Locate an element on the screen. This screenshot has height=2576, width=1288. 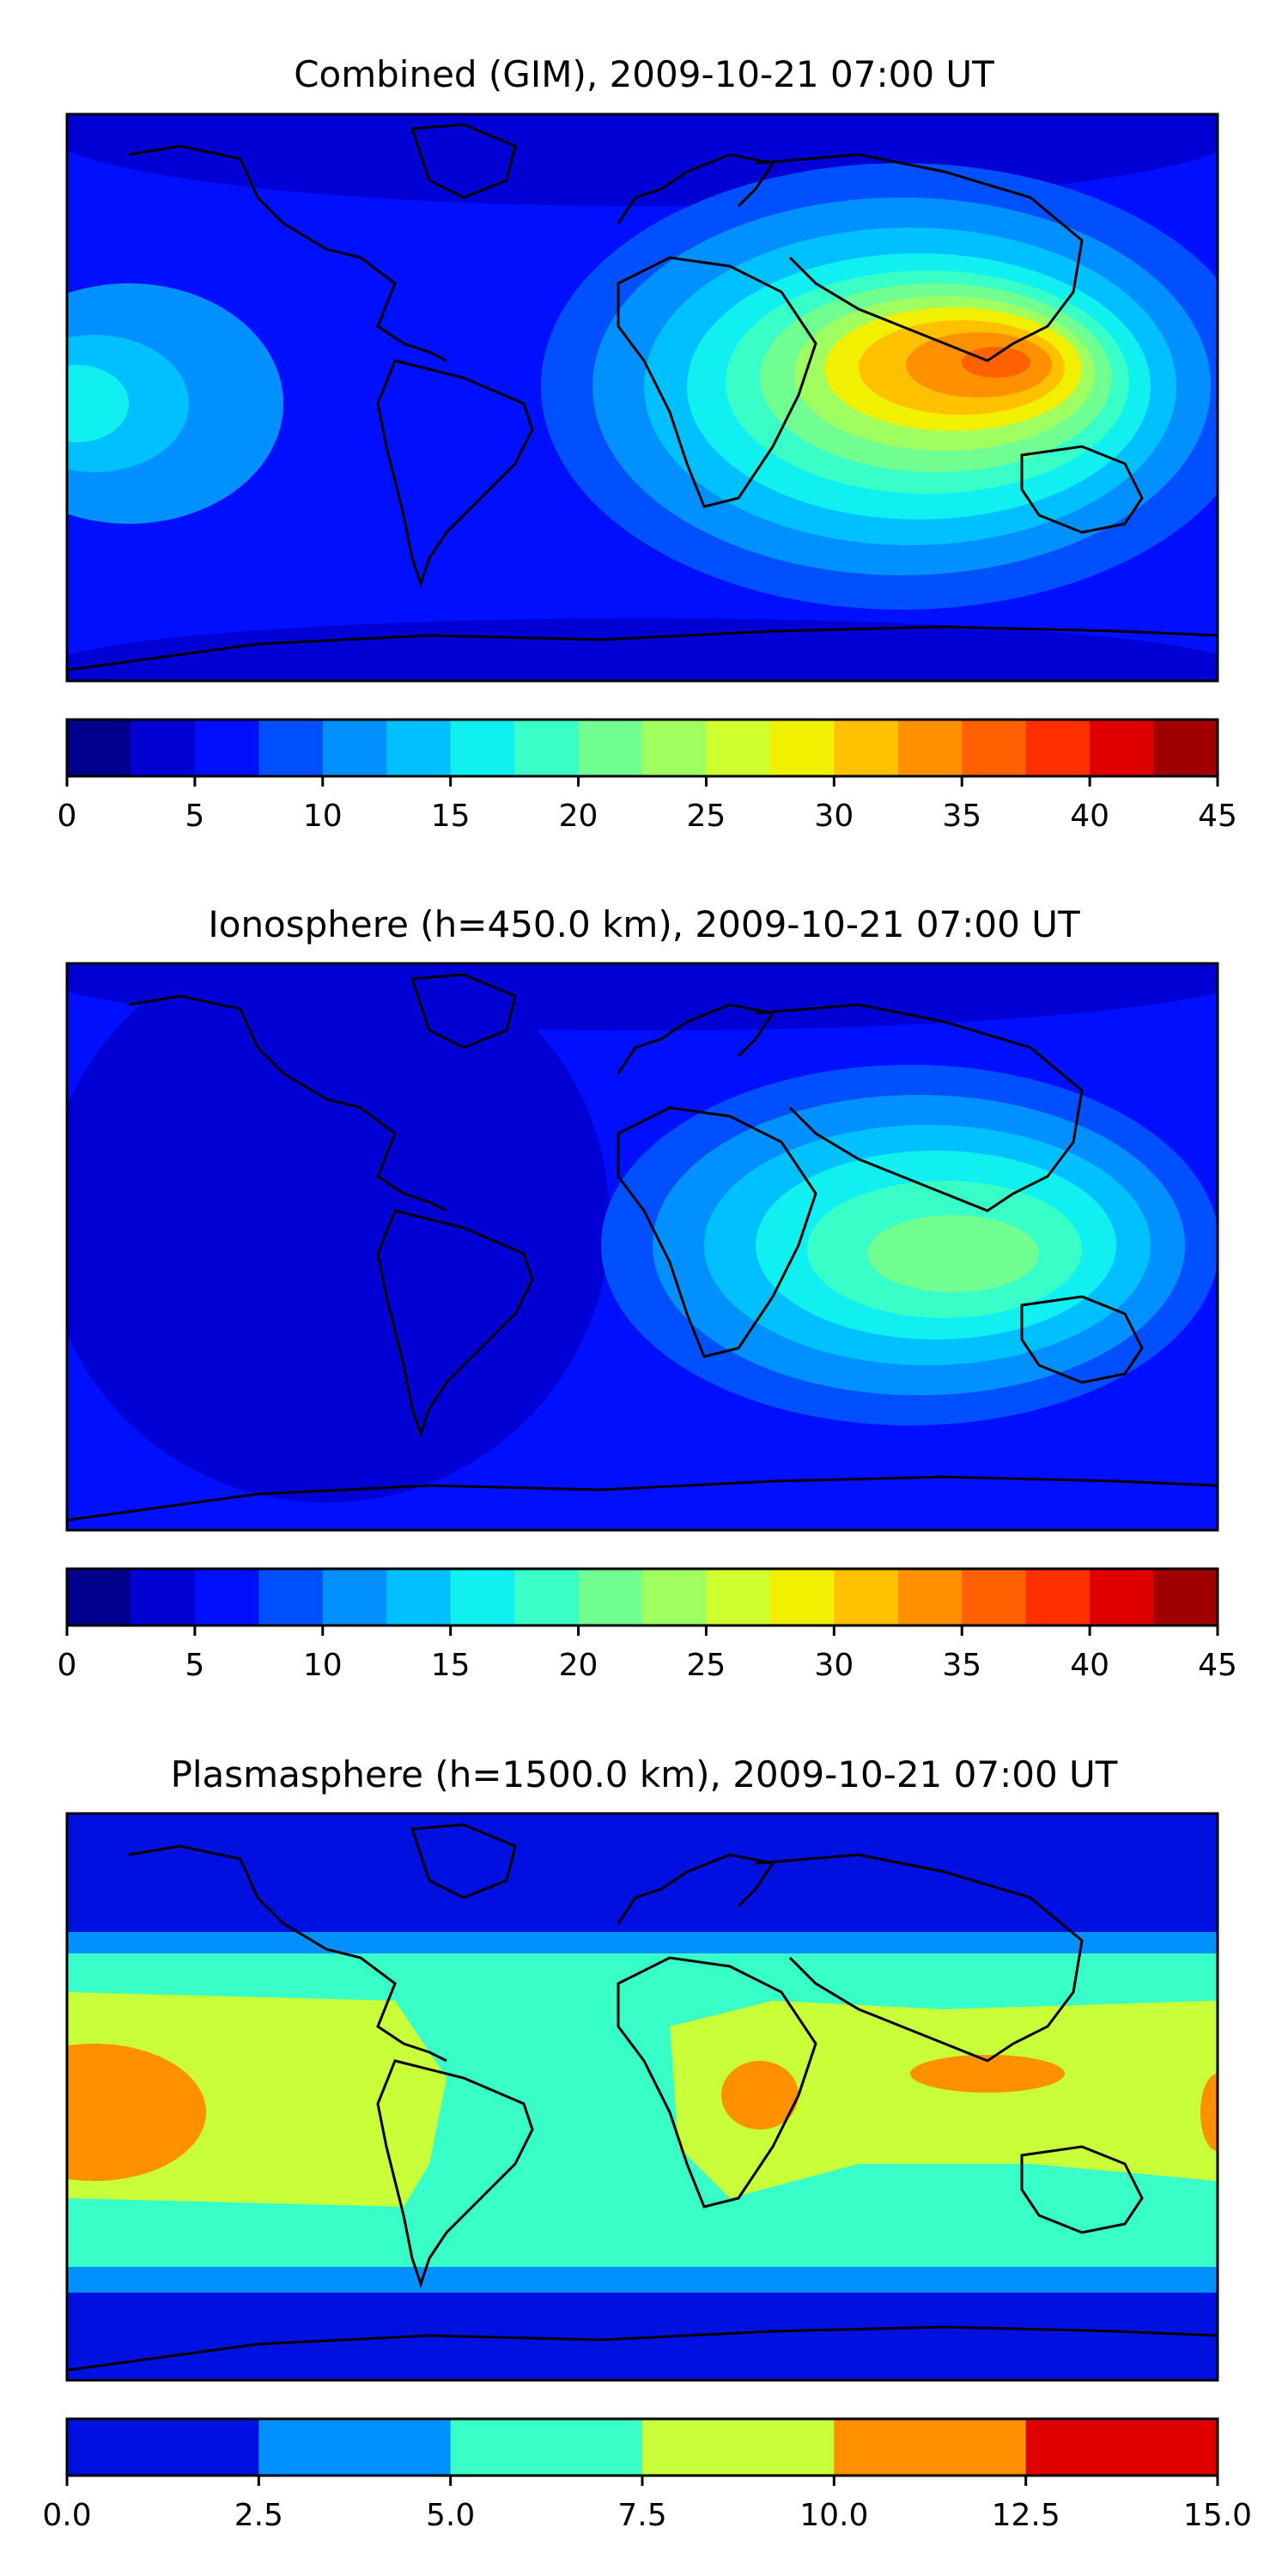
colorbar-tick-label: 2.5 is located at coordinates (258, 2515).